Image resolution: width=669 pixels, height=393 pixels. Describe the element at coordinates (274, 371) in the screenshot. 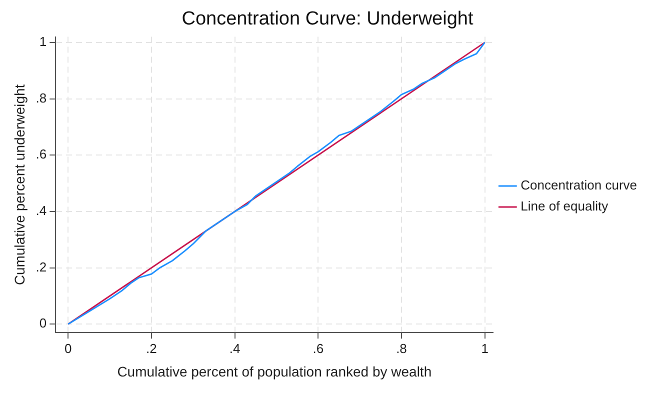

I see `x-axis-title: Cumulative percent of population ranked by wealth` at that location.